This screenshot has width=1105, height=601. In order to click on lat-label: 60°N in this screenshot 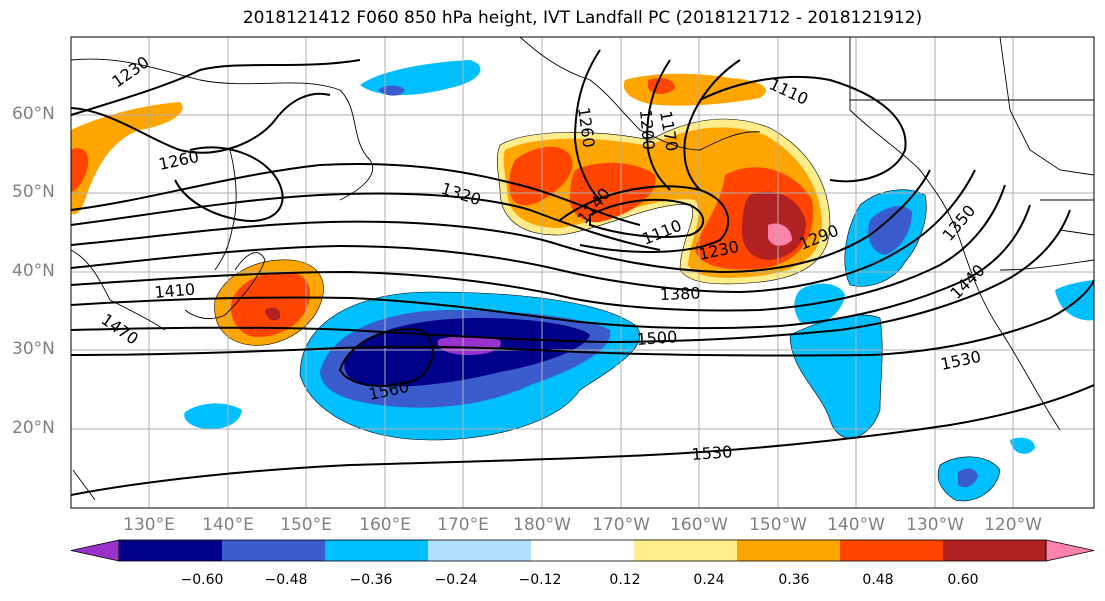, I will do `click(33, 114)`.